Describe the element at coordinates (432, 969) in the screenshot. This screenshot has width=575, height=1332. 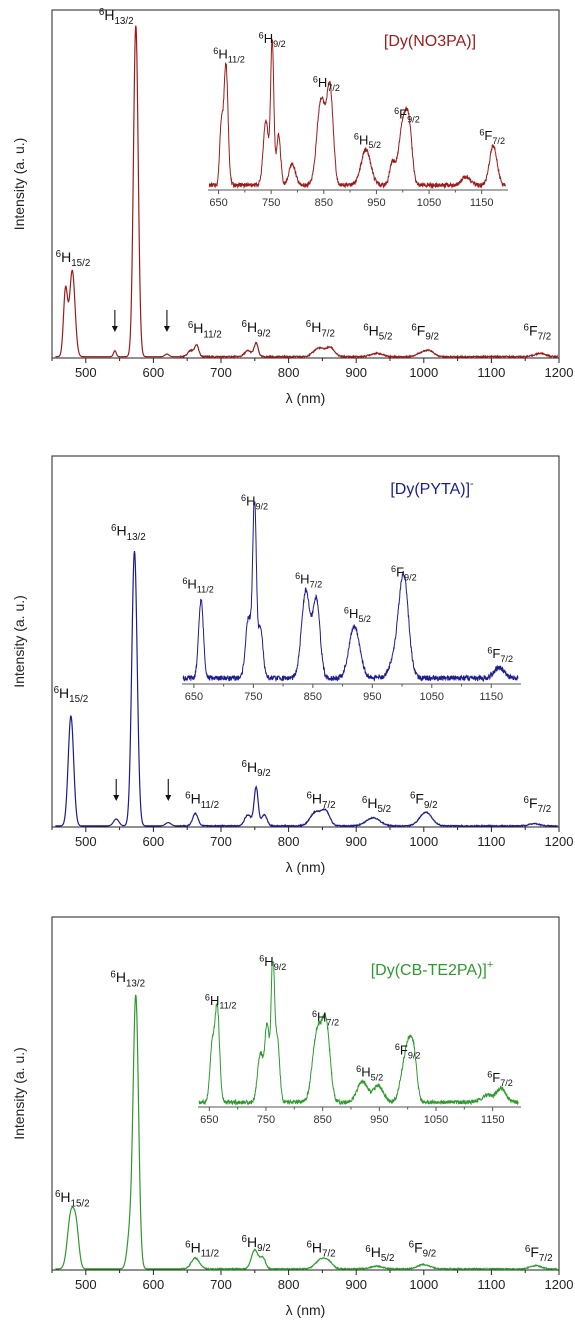
I see `compound-label: [Dy(CB-TE2PA)]+` at that location.